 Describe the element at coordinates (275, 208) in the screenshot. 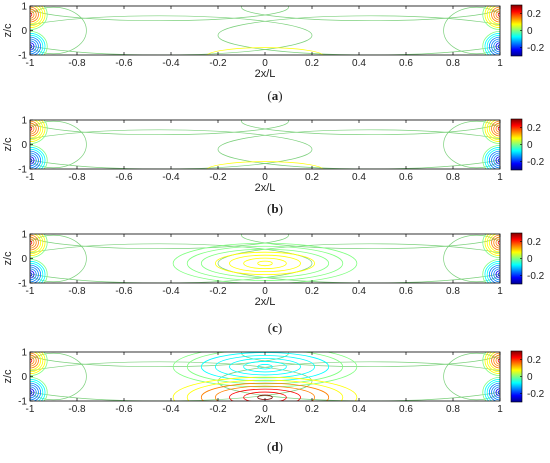

I see `panel-caption: (b)` at that location.